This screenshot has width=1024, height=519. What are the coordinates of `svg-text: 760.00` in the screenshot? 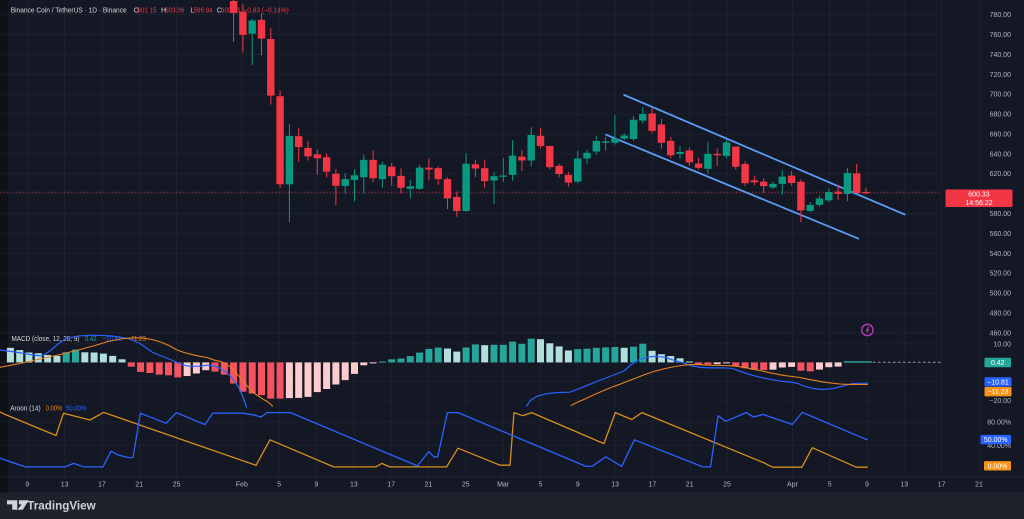 It's located at (1001, 35).